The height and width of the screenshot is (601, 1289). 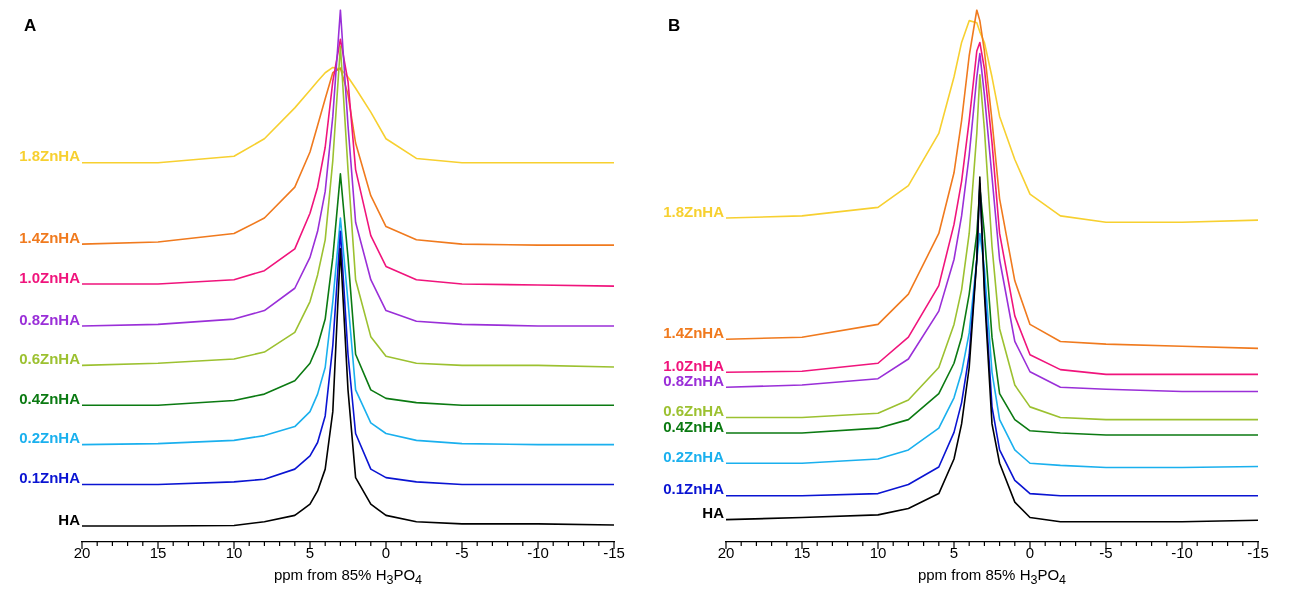 What do you see at coordinates (30, 26) in the screenshot?
I see `chart-title: A` at bounding box center [30, 26].